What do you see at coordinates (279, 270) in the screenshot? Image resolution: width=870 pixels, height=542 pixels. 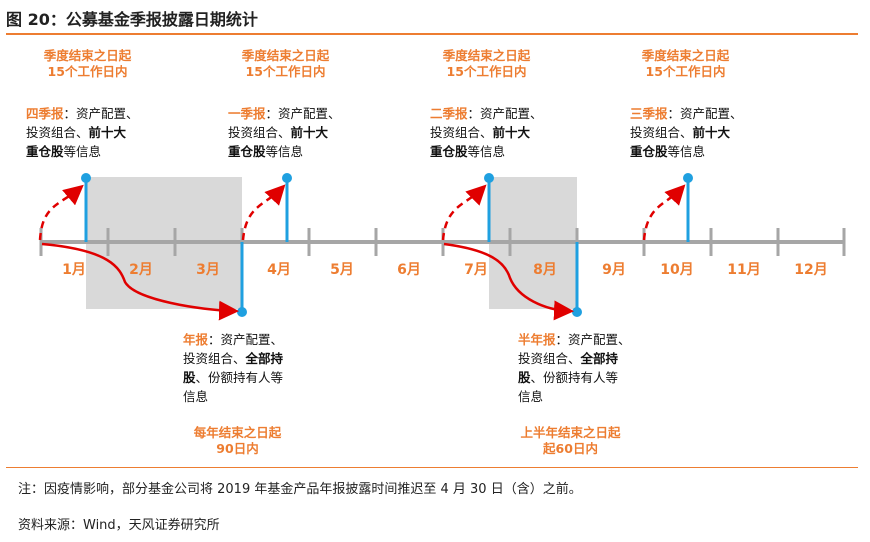 I see `month-label: 4月` at bounding box center [279, 270].